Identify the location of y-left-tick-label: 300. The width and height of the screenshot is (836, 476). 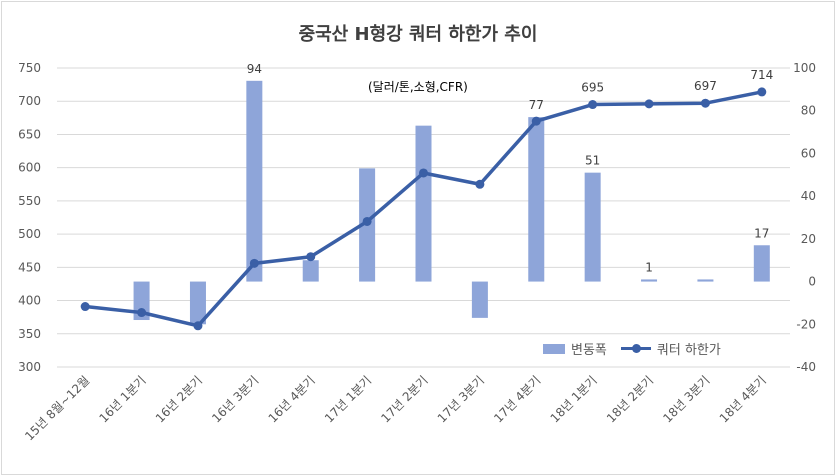
(29, 367).